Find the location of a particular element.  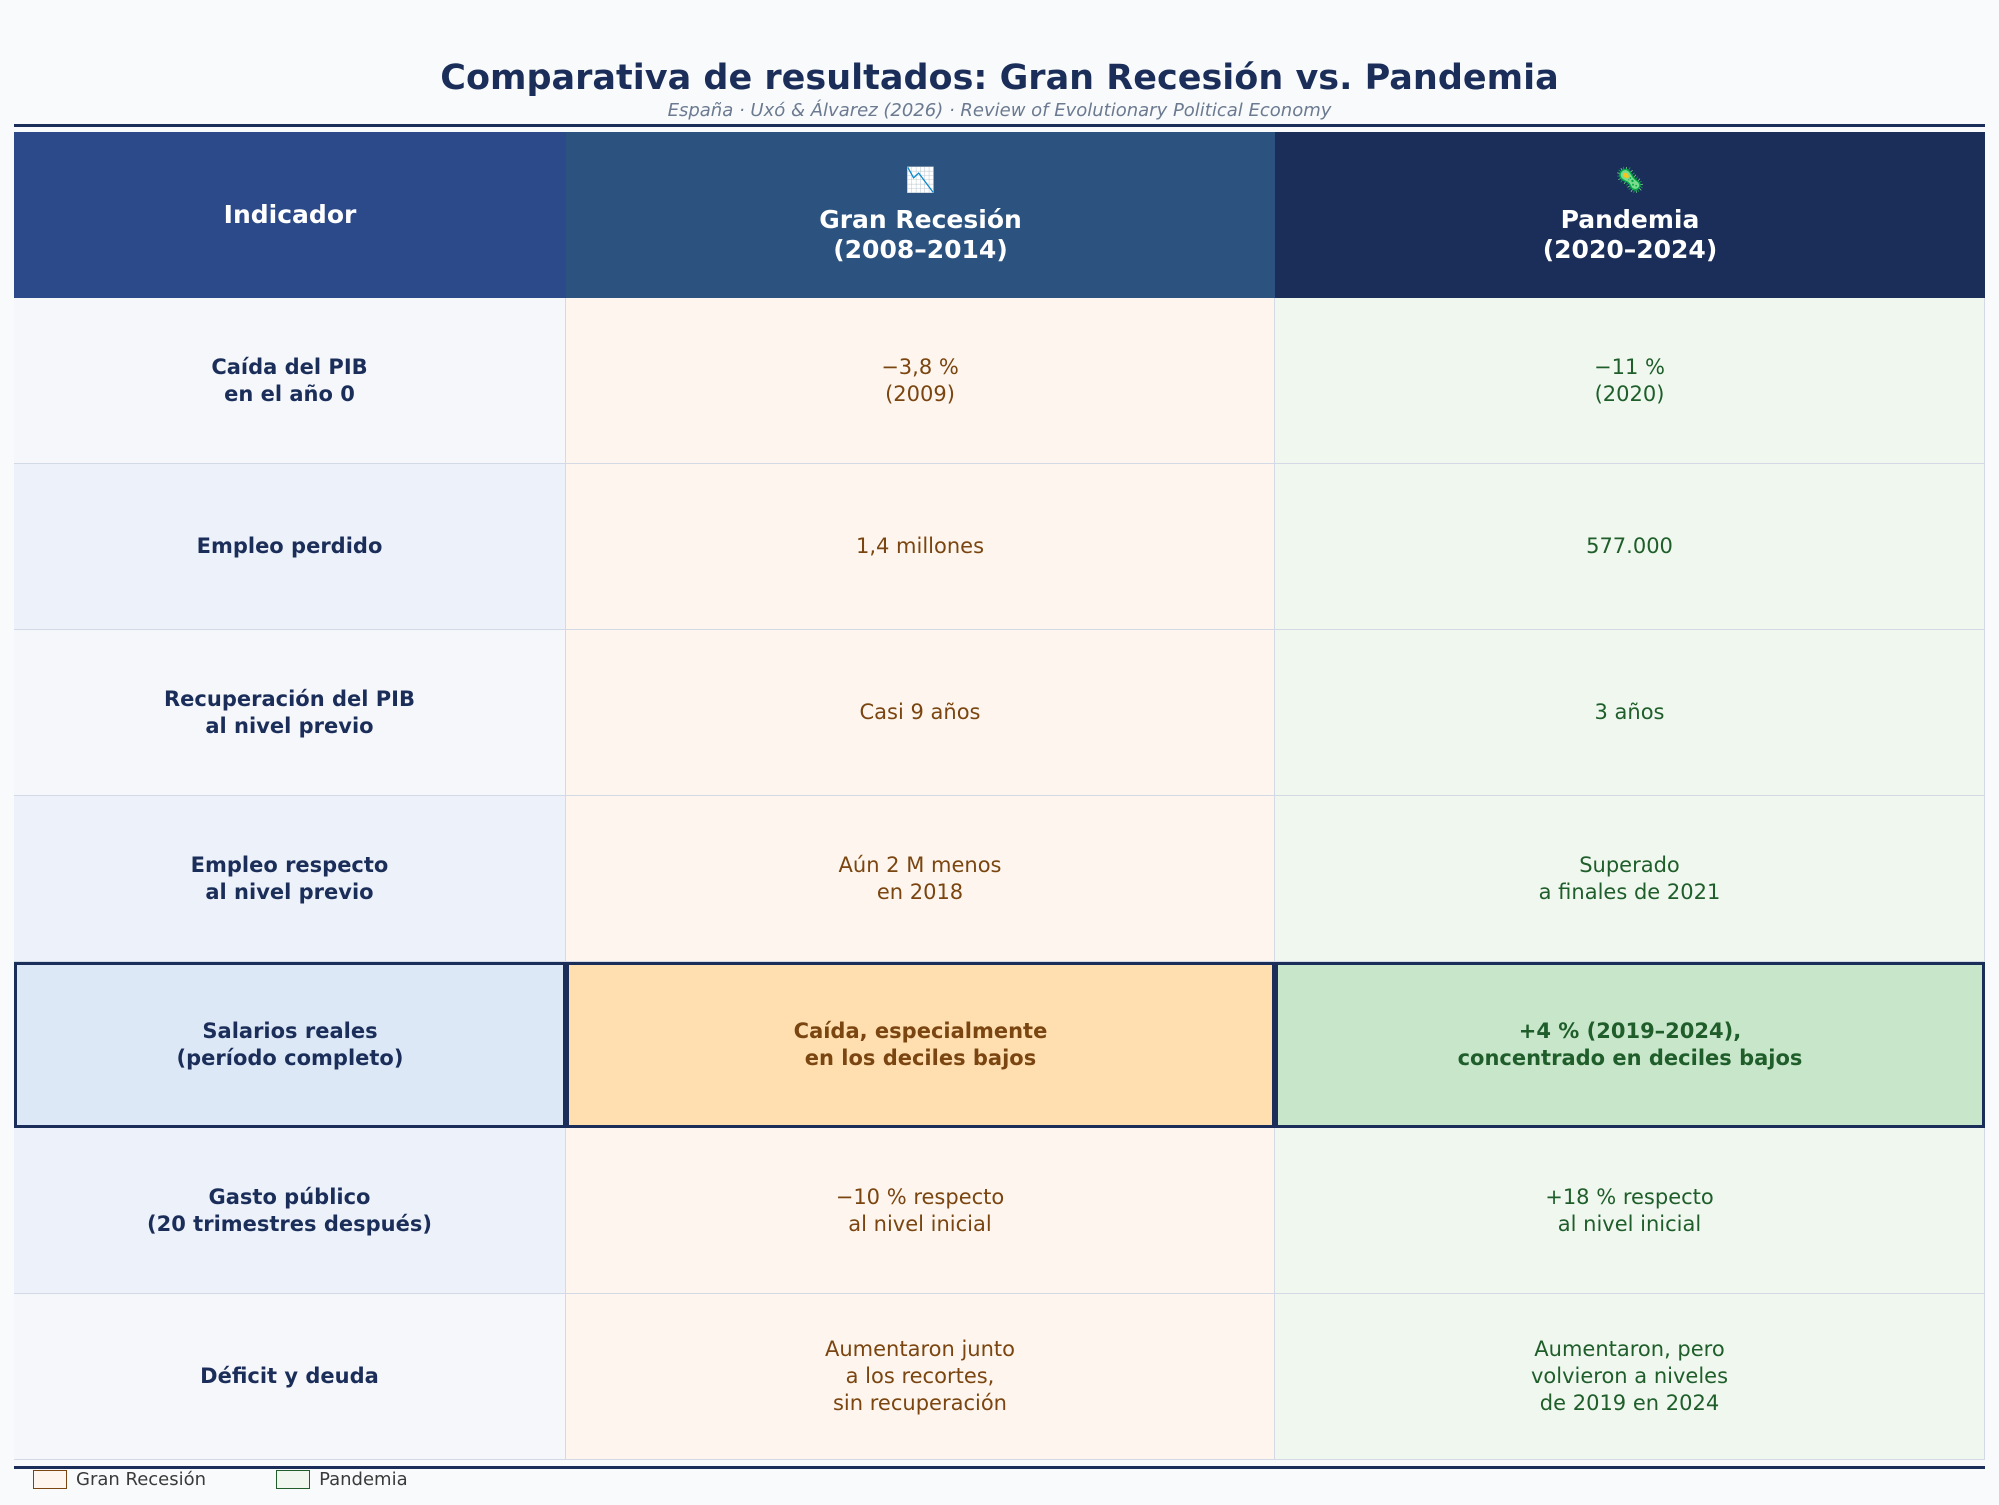

legend-item-pandemia: Pandemia is located at coordinates (342, 1479).